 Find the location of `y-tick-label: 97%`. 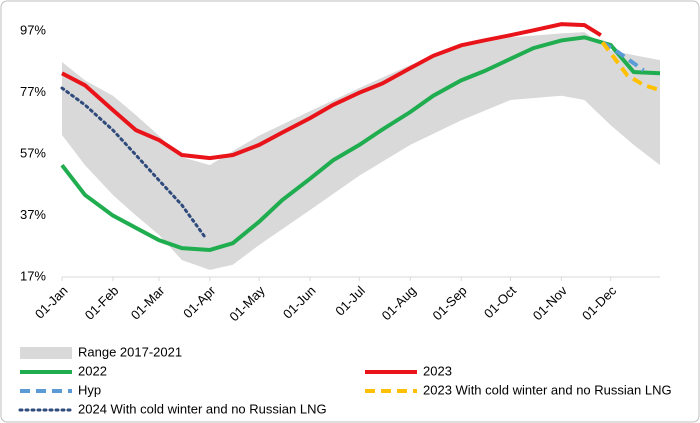

y-tick-label: 97% is located at coordinates (33, 30).